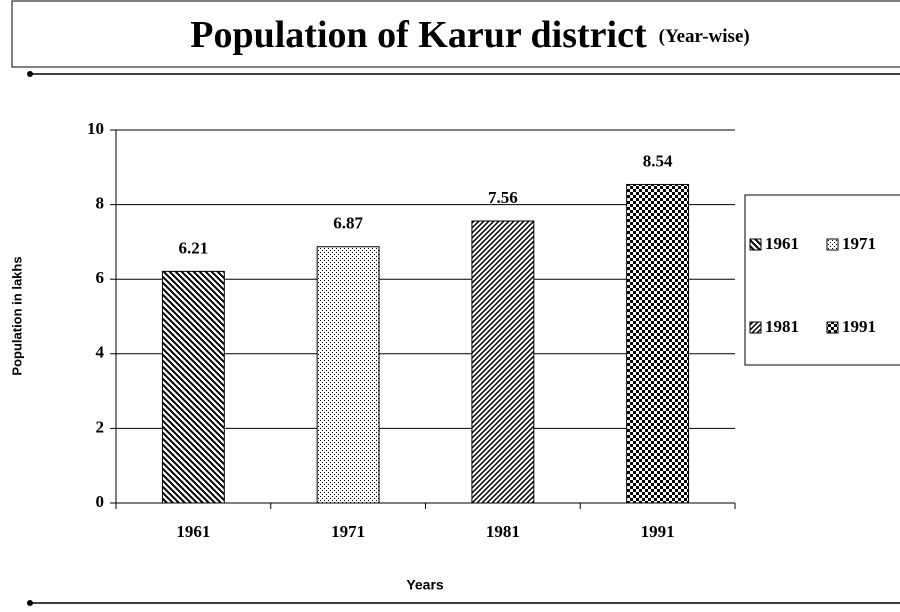 This screenshot has width=900, height=612. I want to click on x-tick-label: 1971, so click(348, 531).